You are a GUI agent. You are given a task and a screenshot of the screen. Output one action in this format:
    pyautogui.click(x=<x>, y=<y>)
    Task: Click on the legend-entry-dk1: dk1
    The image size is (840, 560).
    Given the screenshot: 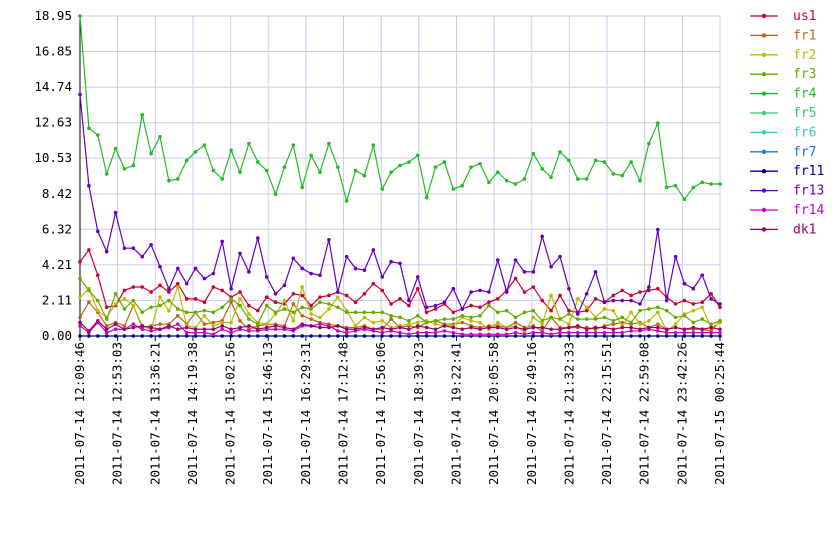 What is the action you would take?
    pyautogui.click(x=783, y=229)
    